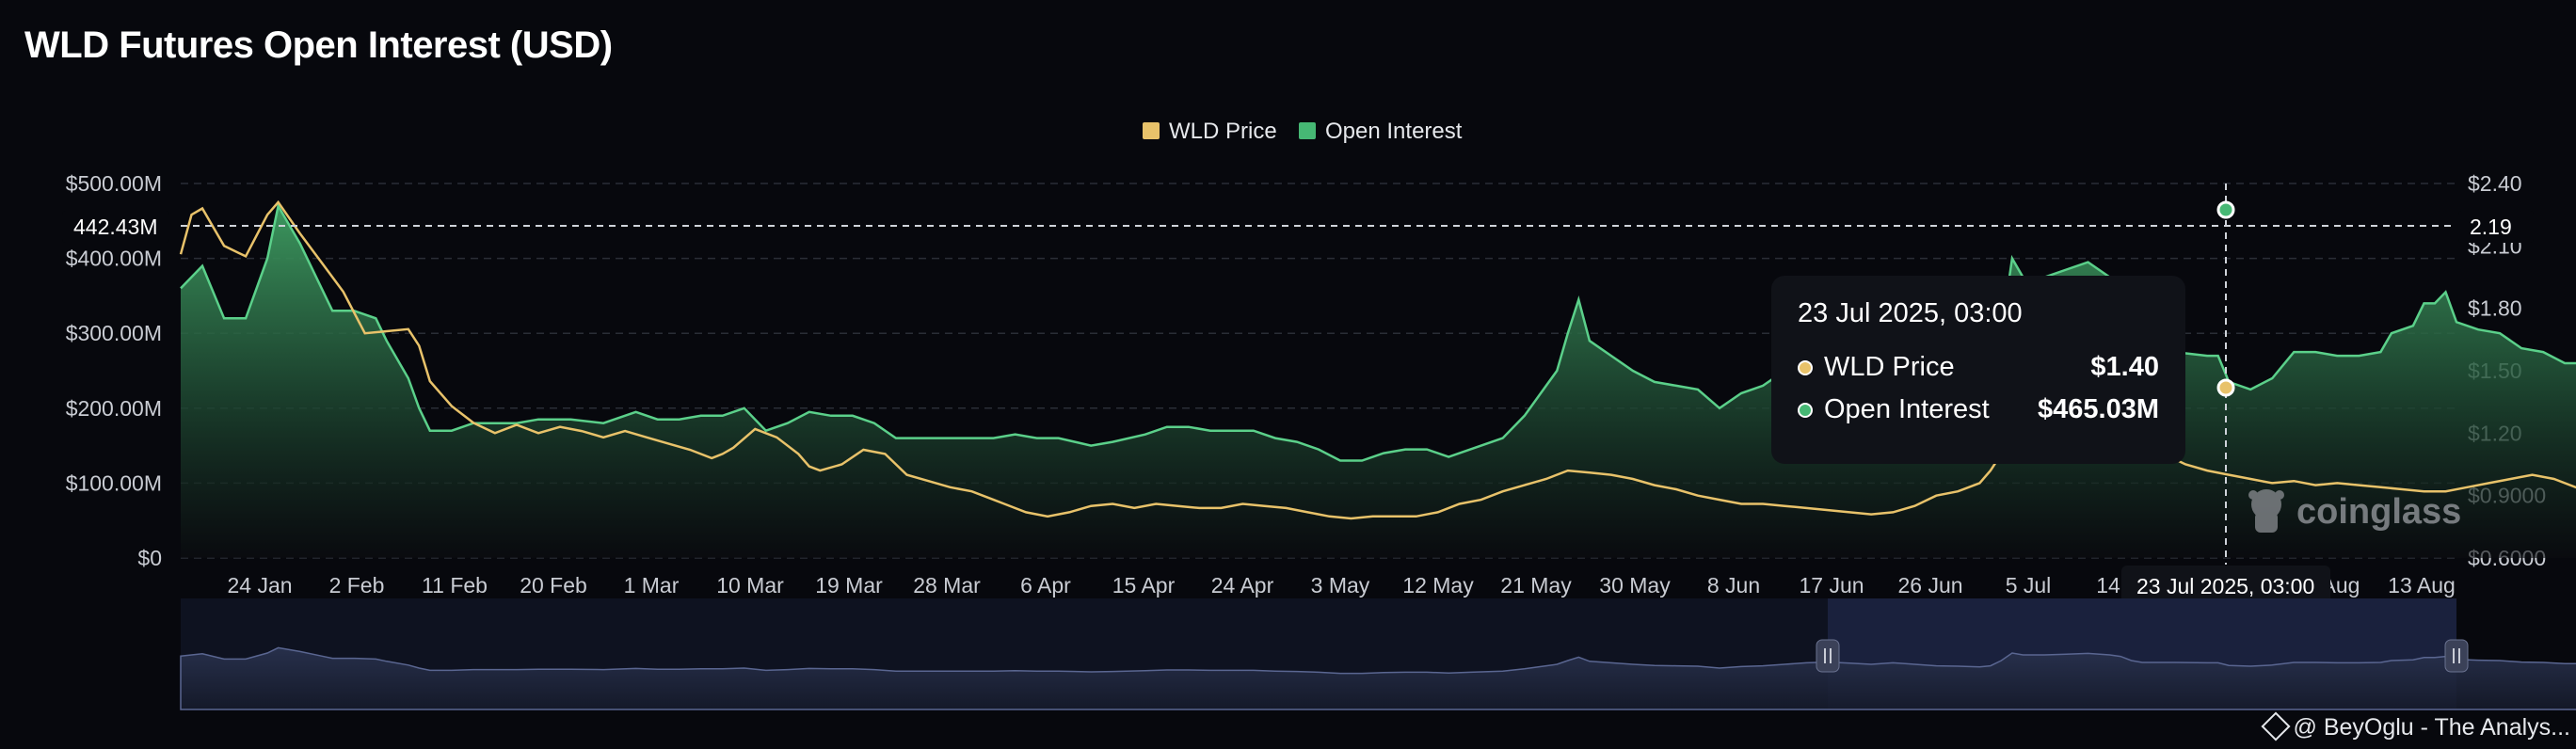 The height and width of the screenshot is (749, 2576). I want to click on tooltip-dot-wld-price, so click(1805, 367).